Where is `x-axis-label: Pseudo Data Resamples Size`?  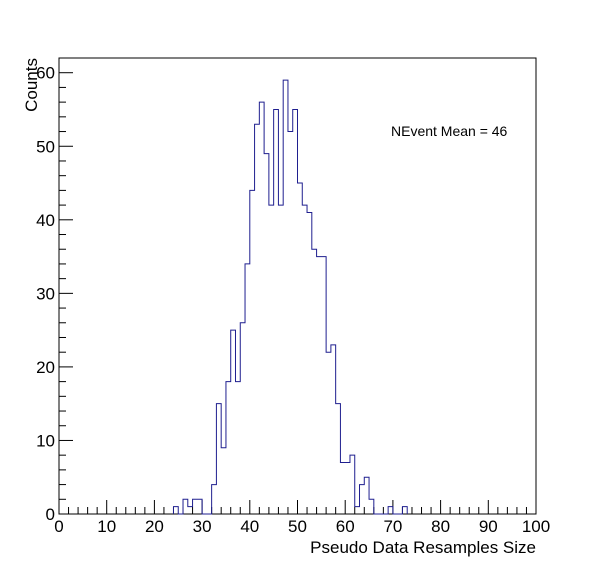 x-axis-label: Pseudo Data Resamples Size is located at coordinates (423, 547).